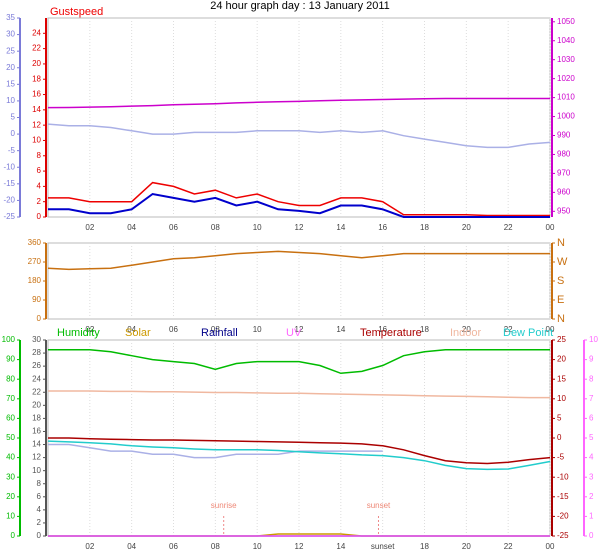 The image size is (600, 555). Describe the element at coordinates (560, 281) in the screenshot. I see `y-tick-label: S` at that location.